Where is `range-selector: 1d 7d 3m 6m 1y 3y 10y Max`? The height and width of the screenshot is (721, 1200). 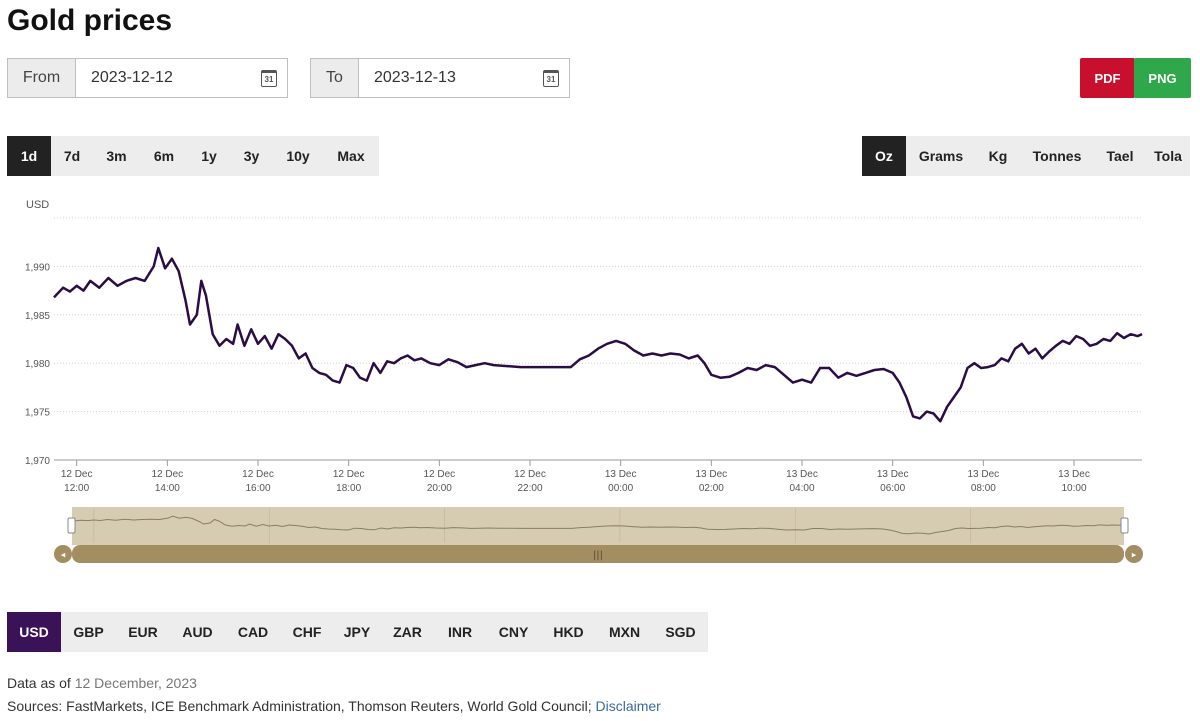
range-selector: 1d 7d 3m 6m 1y 3y 10y Max is located at coordinates (193, 156).